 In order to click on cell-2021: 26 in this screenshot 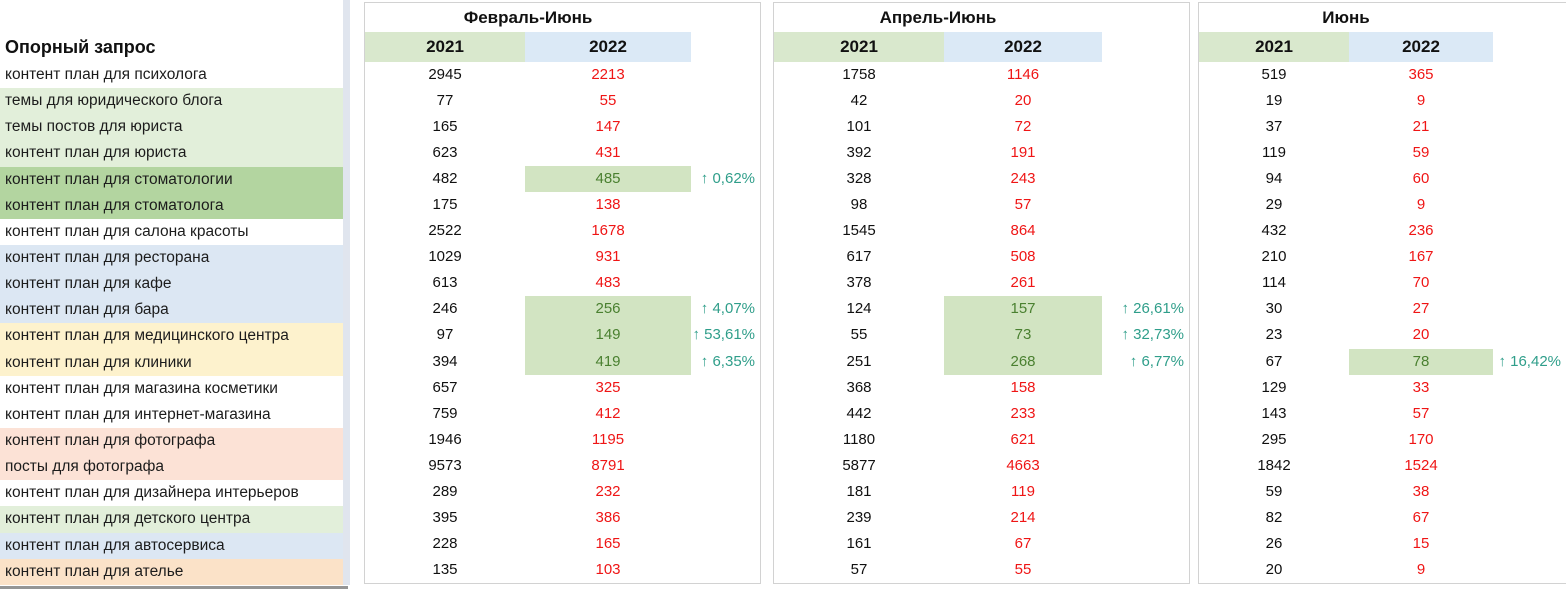, I will do `click(1274, 543)`.